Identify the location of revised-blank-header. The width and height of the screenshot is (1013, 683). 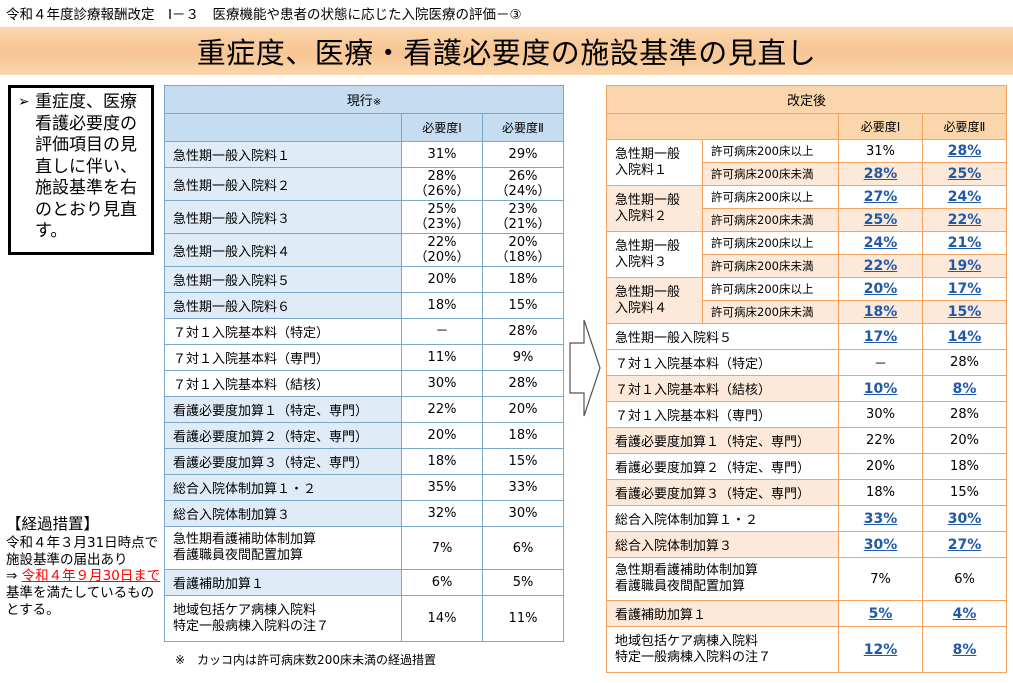
(722, 126).